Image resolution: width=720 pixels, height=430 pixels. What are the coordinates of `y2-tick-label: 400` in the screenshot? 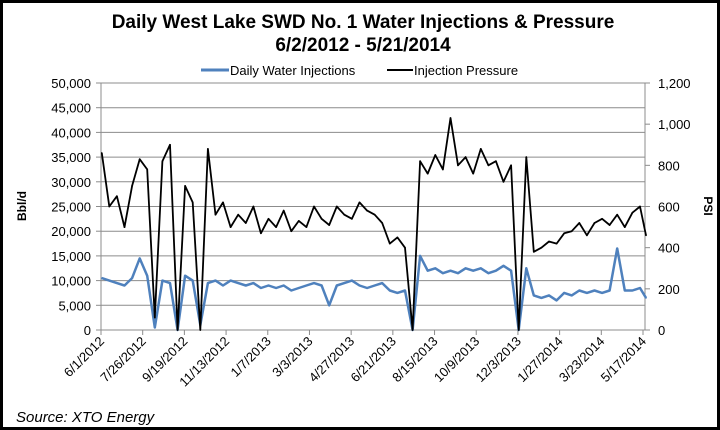 It's located at (669, 248).